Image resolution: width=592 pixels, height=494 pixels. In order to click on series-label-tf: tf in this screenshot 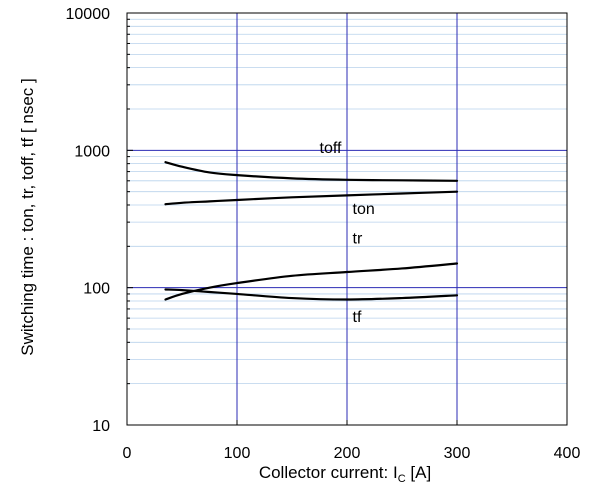, I will do `click(357, 317)`.